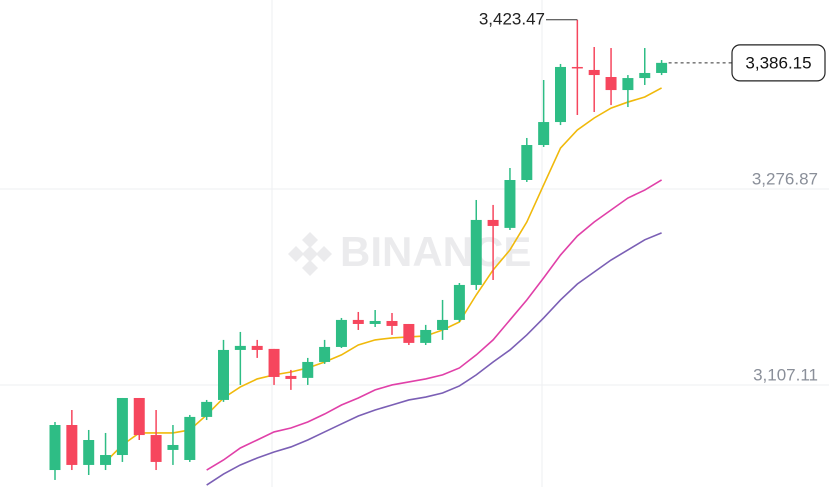 This screenshot has width=829, height=487. What do you see at coordinates (435, 251) in the screenshot?
I see `watermark-text: BINANCE` at bounding box center [435, 251].